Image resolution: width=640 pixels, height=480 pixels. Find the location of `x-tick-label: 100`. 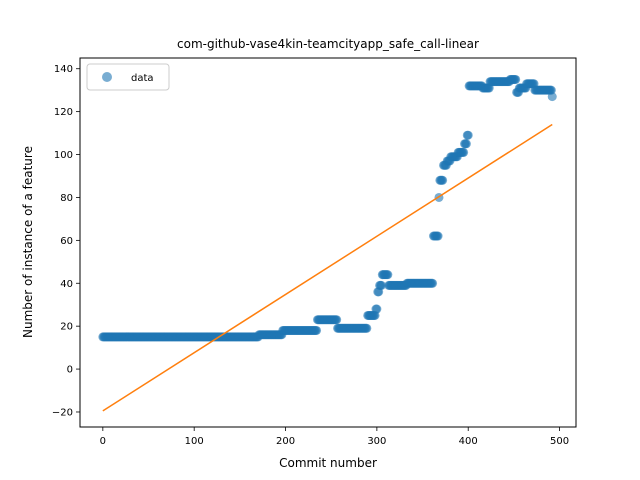

x-tick-label: 100 is located at coordinates (194, 441).